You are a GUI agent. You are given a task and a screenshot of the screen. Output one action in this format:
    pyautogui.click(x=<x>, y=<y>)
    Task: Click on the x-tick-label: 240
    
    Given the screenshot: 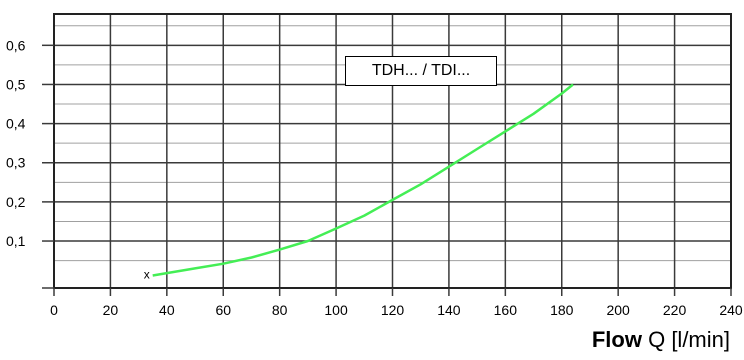 What is the action you would take?
    pyautogui.click(x=731, y=310)
    